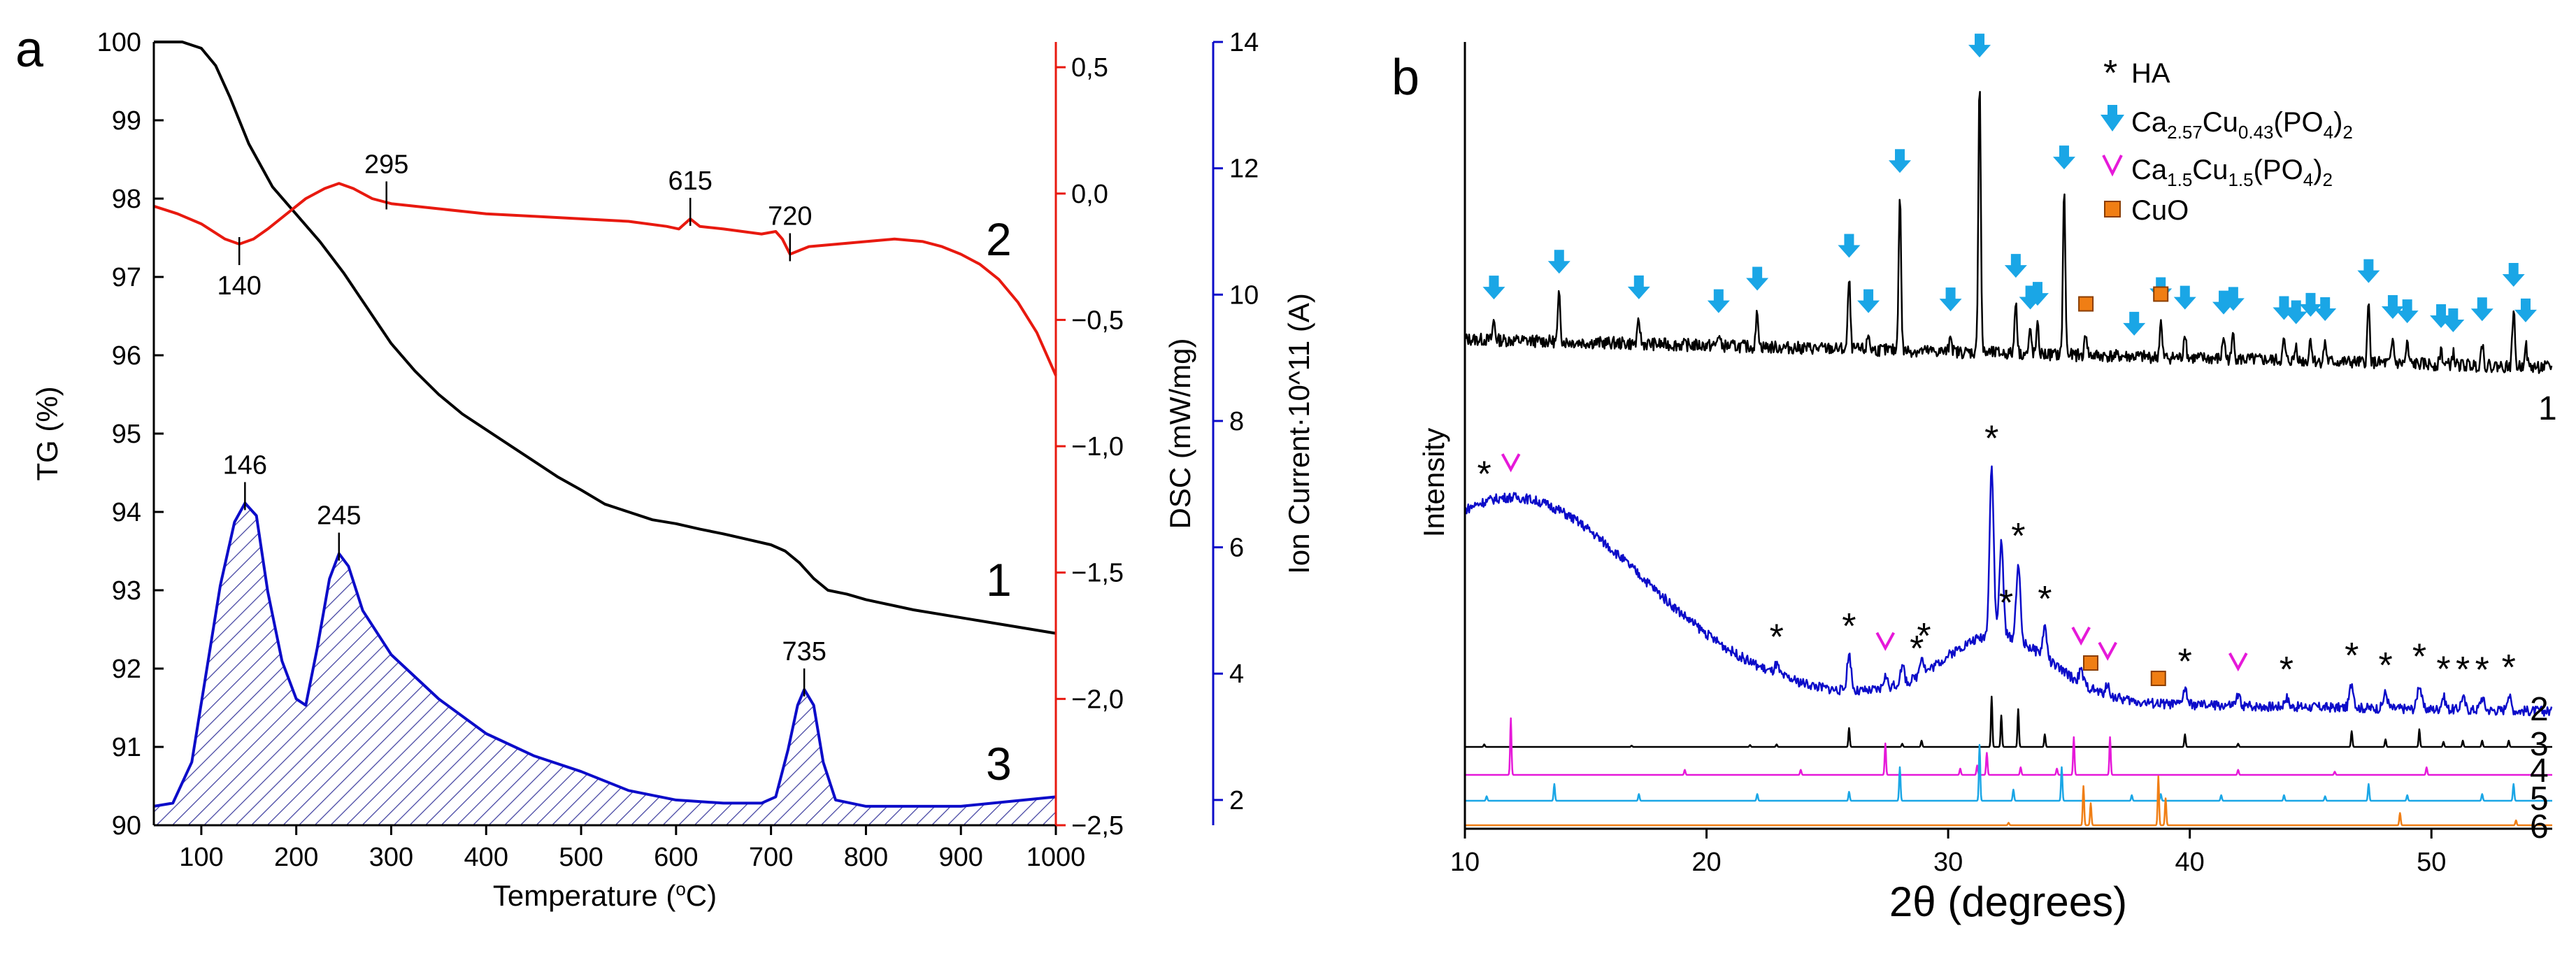  I want to click on twotheta-tick-label: 30, so click(1948, 862).